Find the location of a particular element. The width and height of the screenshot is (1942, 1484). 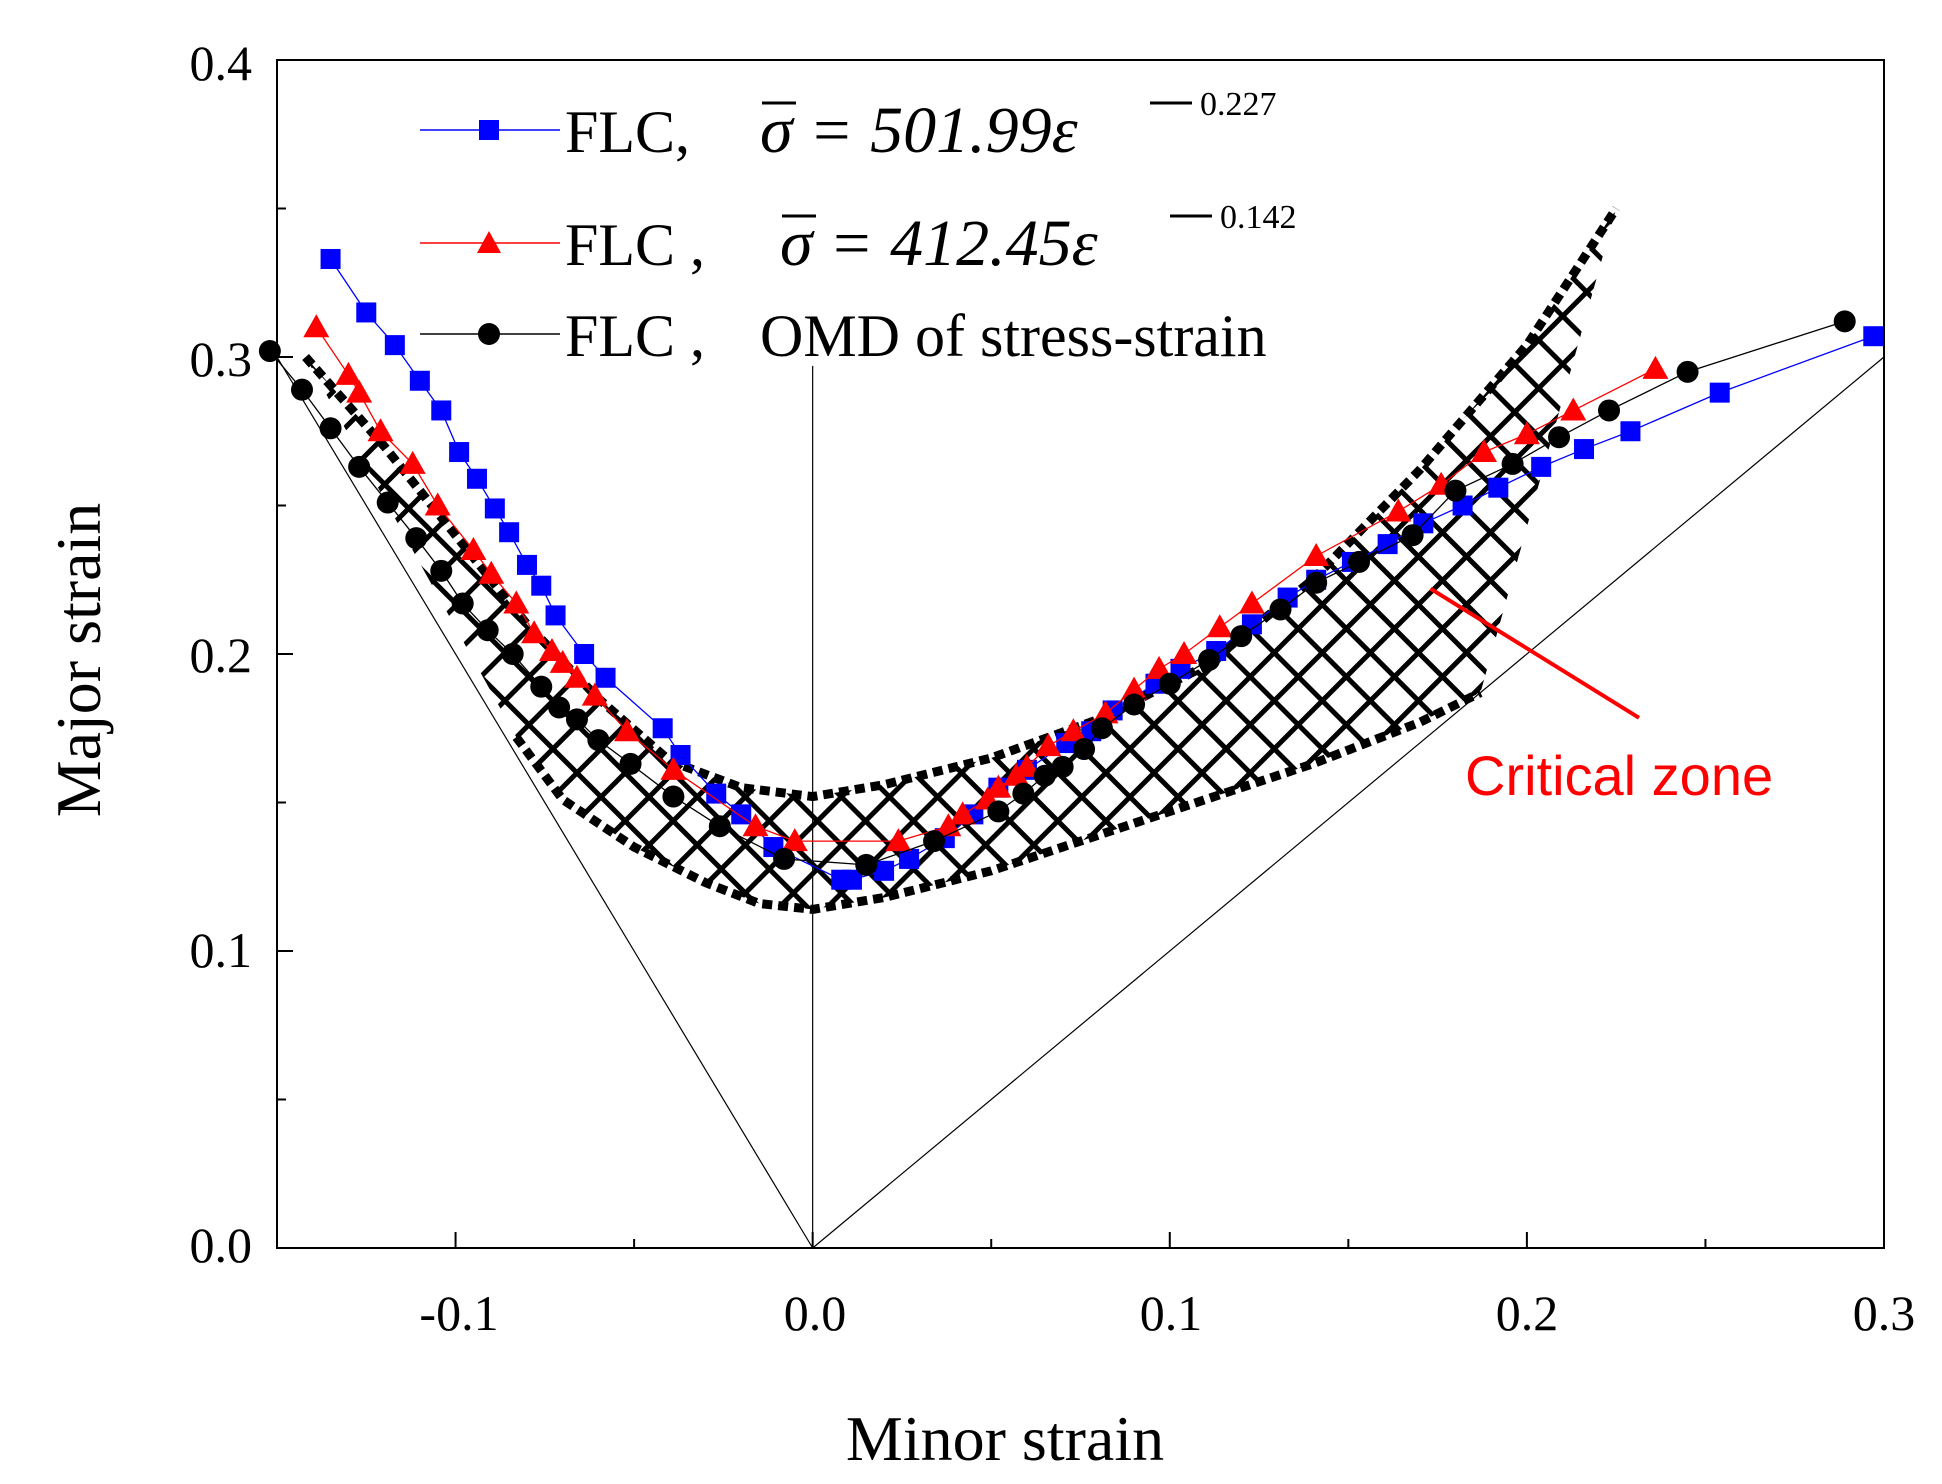

legend-exponent-blue: 0.227 is located at coordinates (1238, 104).